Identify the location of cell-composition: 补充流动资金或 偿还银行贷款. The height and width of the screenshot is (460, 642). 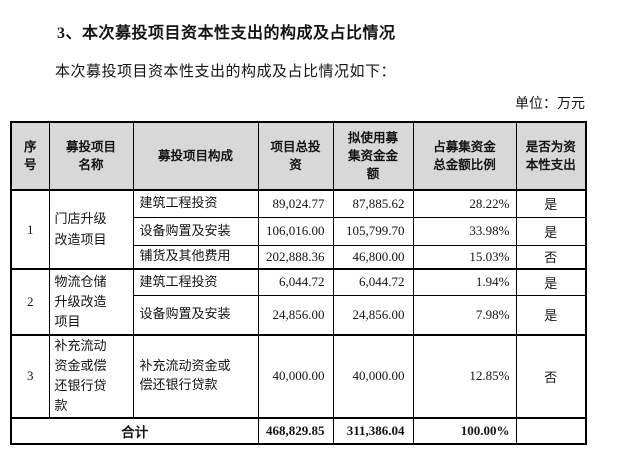
(195, 376).